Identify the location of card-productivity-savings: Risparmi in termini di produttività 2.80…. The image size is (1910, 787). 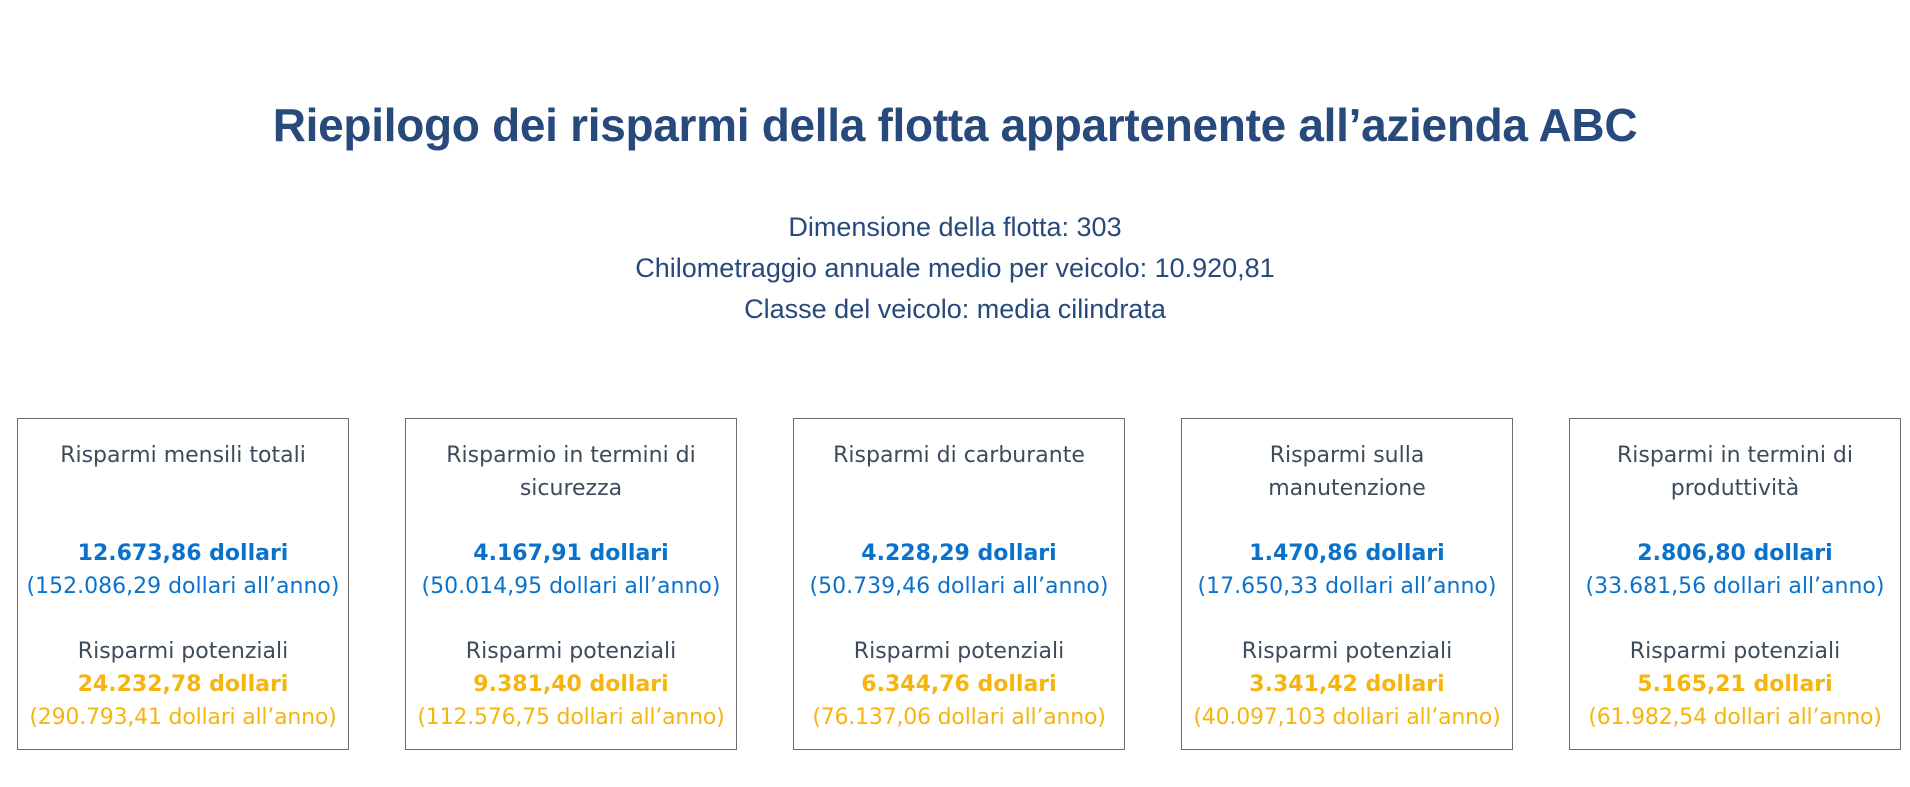
(1735, 584).